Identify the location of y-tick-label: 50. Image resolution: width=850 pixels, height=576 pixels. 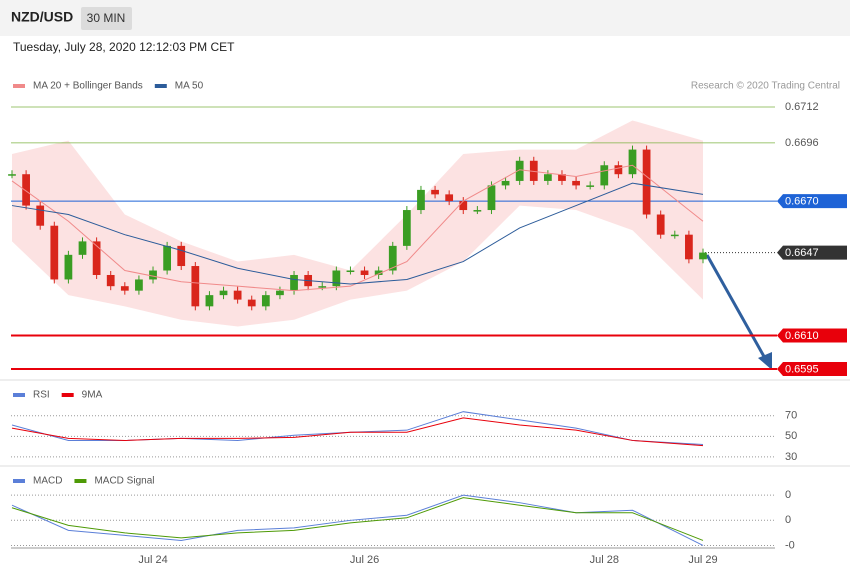
(791, 436).